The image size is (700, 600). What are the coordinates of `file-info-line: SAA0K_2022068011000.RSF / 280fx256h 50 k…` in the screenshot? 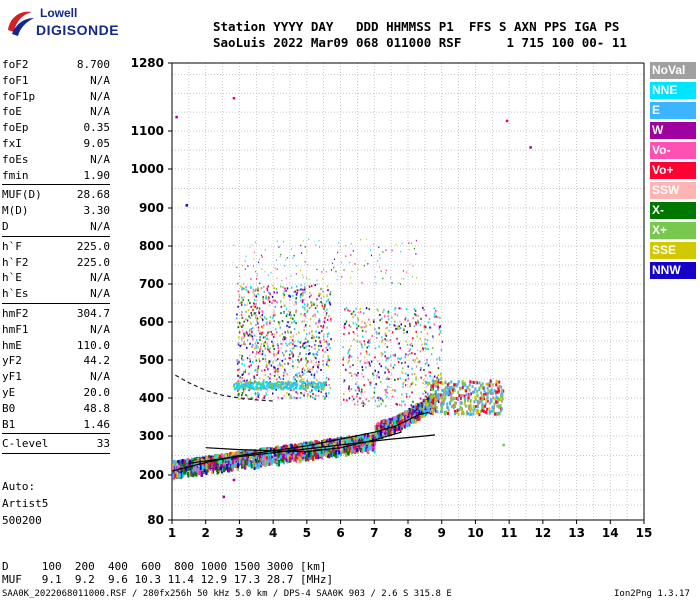 It's located at (227, 594).